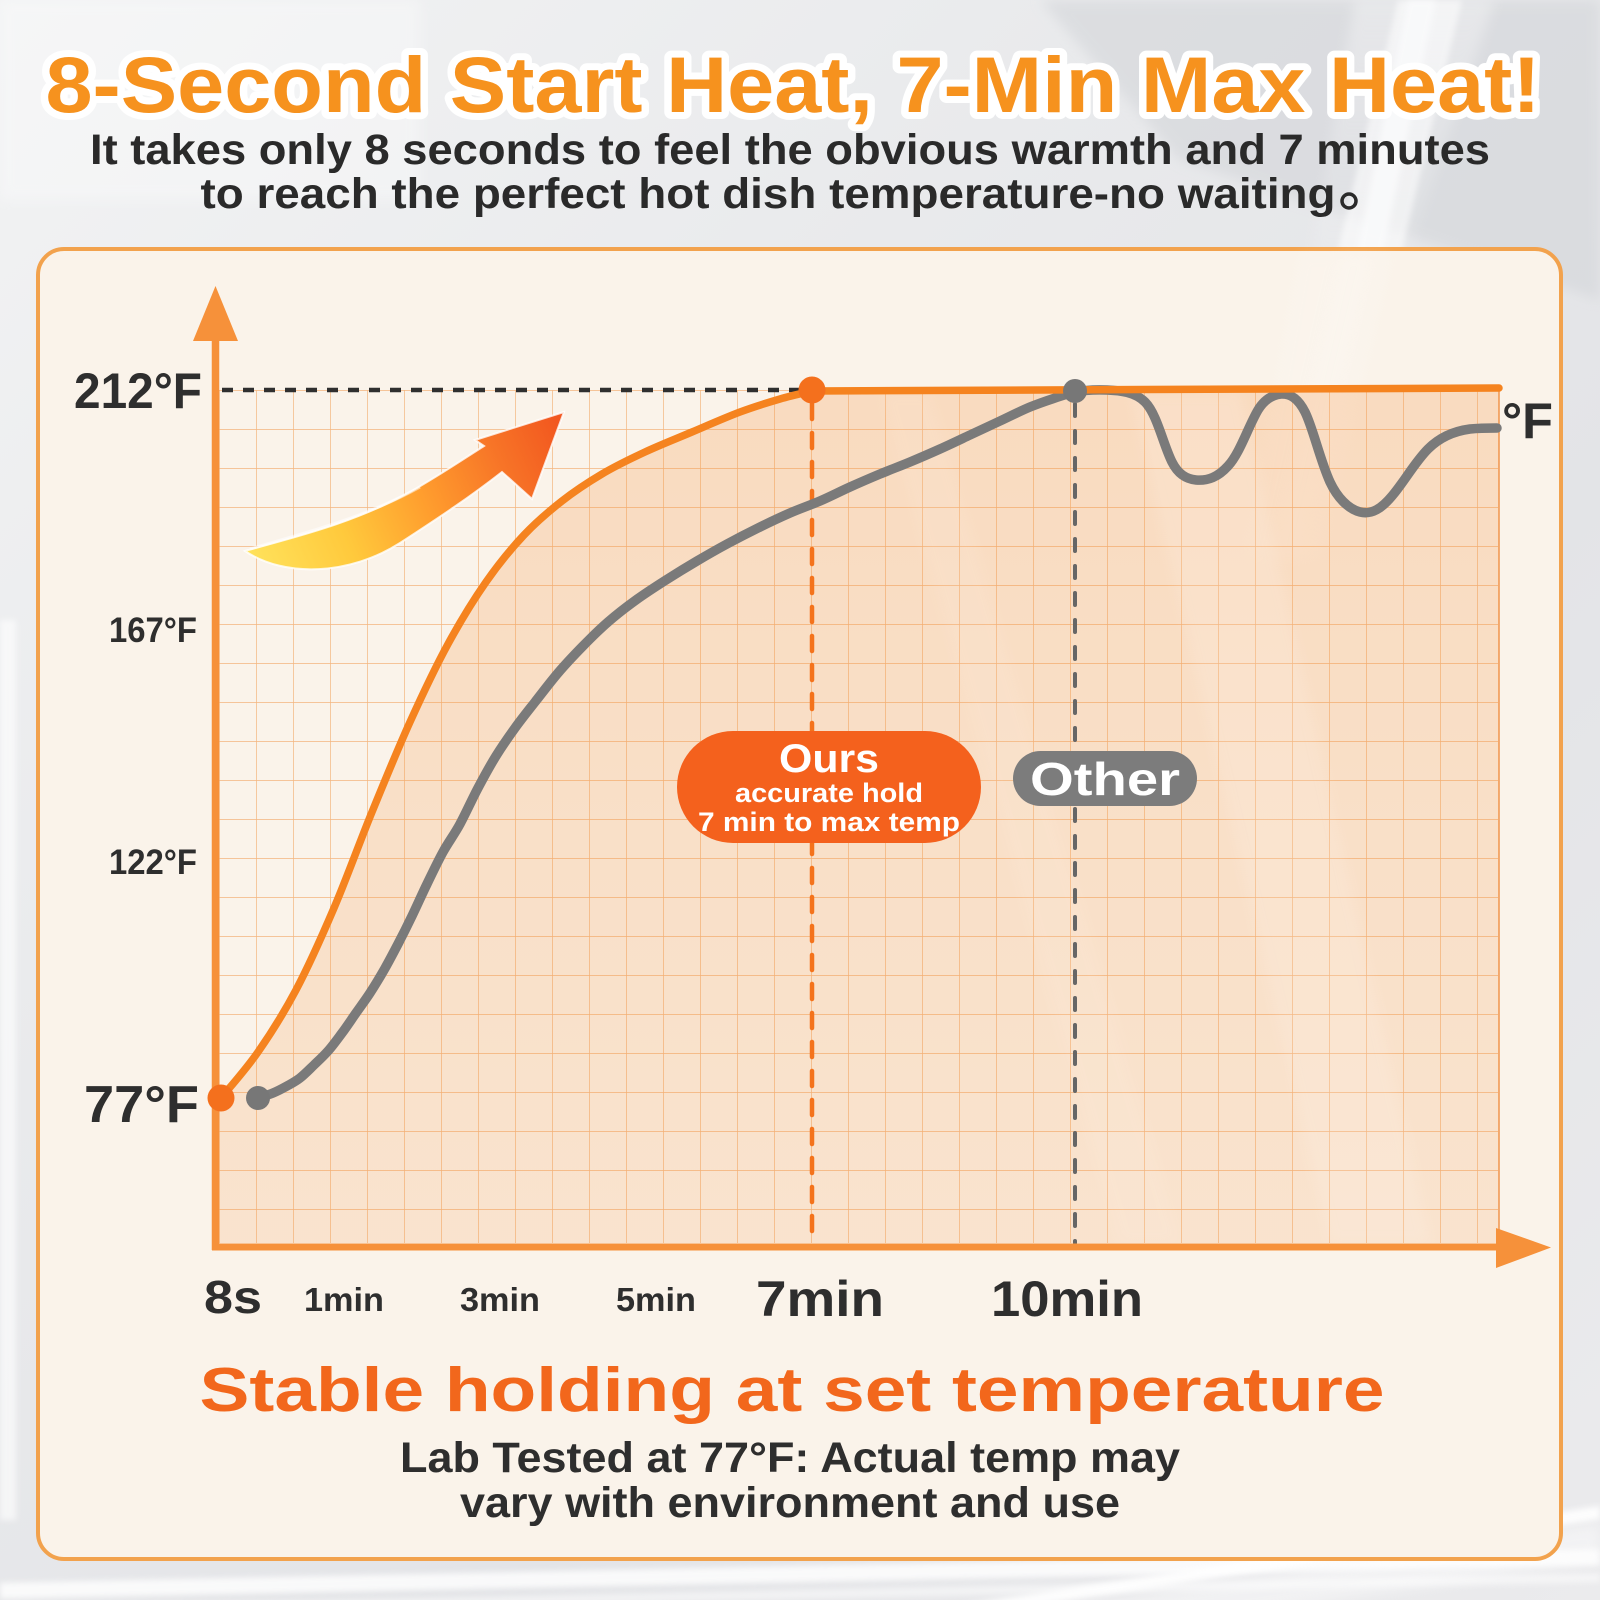 This screenshot has height=1600, width=1600. Describe the element at coordinates (829, 793) in the screenshot. I see `svg-text: accurate hold` at that location.